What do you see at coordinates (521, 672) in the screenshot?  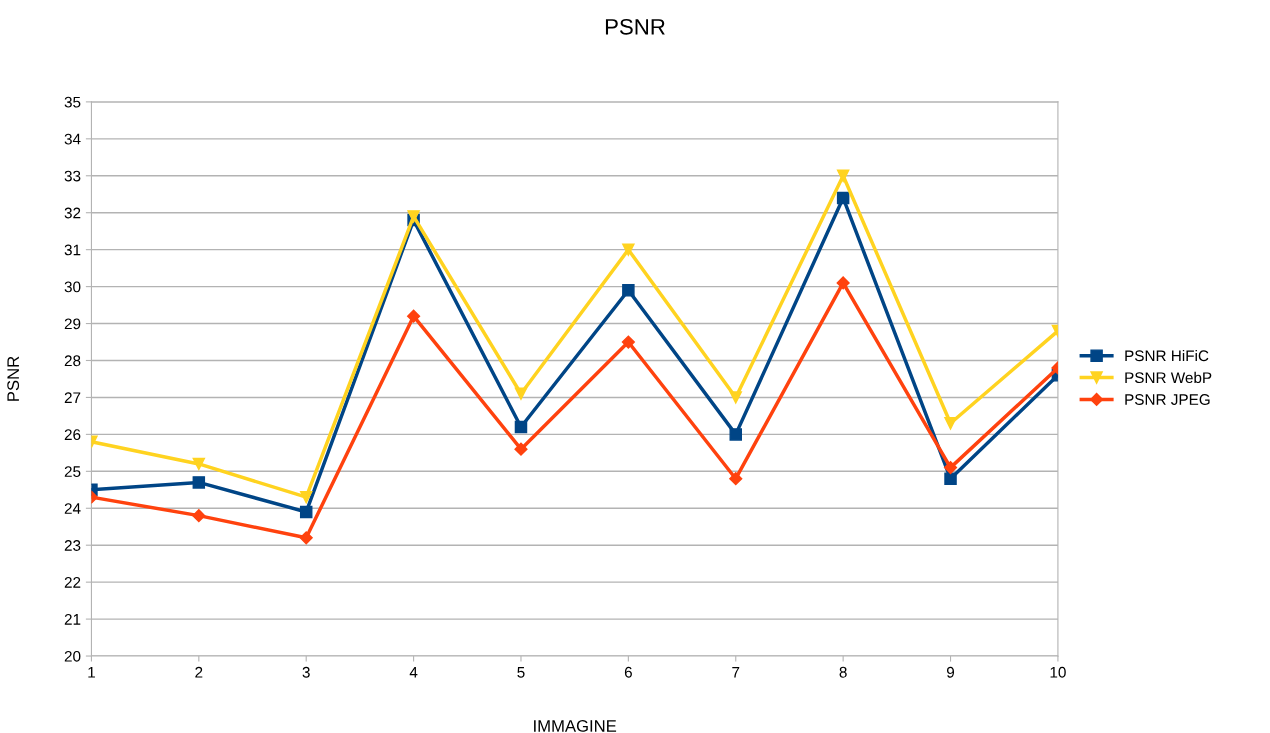 I see `x-tick-label: 5` at bounding box center [521, 672].